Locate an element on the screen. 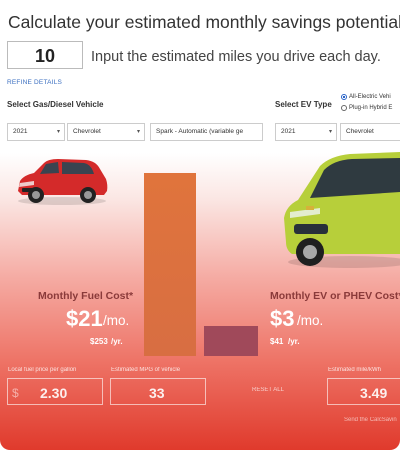 The width and height of the screenshot is (400, 450). radio-plug-in-hybrid: Plug-in Hybrid E is located at coordinates (366, 108).